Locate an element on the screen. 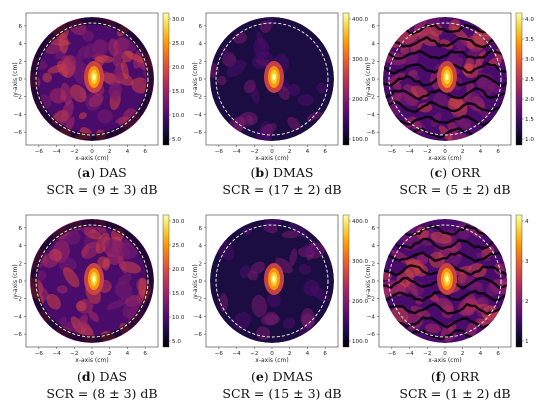 The width and height of the screenshot is (550, 405). y-tick-label: −6 is located at coordinates (198, 133).